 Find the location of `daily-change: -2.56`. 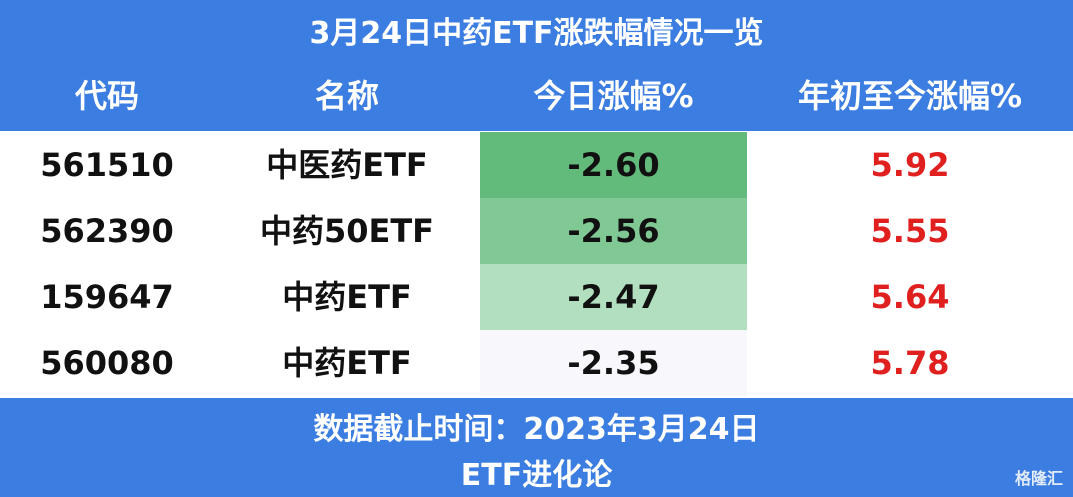

daily-change: -2.56 is located at coordinates (613, 231).